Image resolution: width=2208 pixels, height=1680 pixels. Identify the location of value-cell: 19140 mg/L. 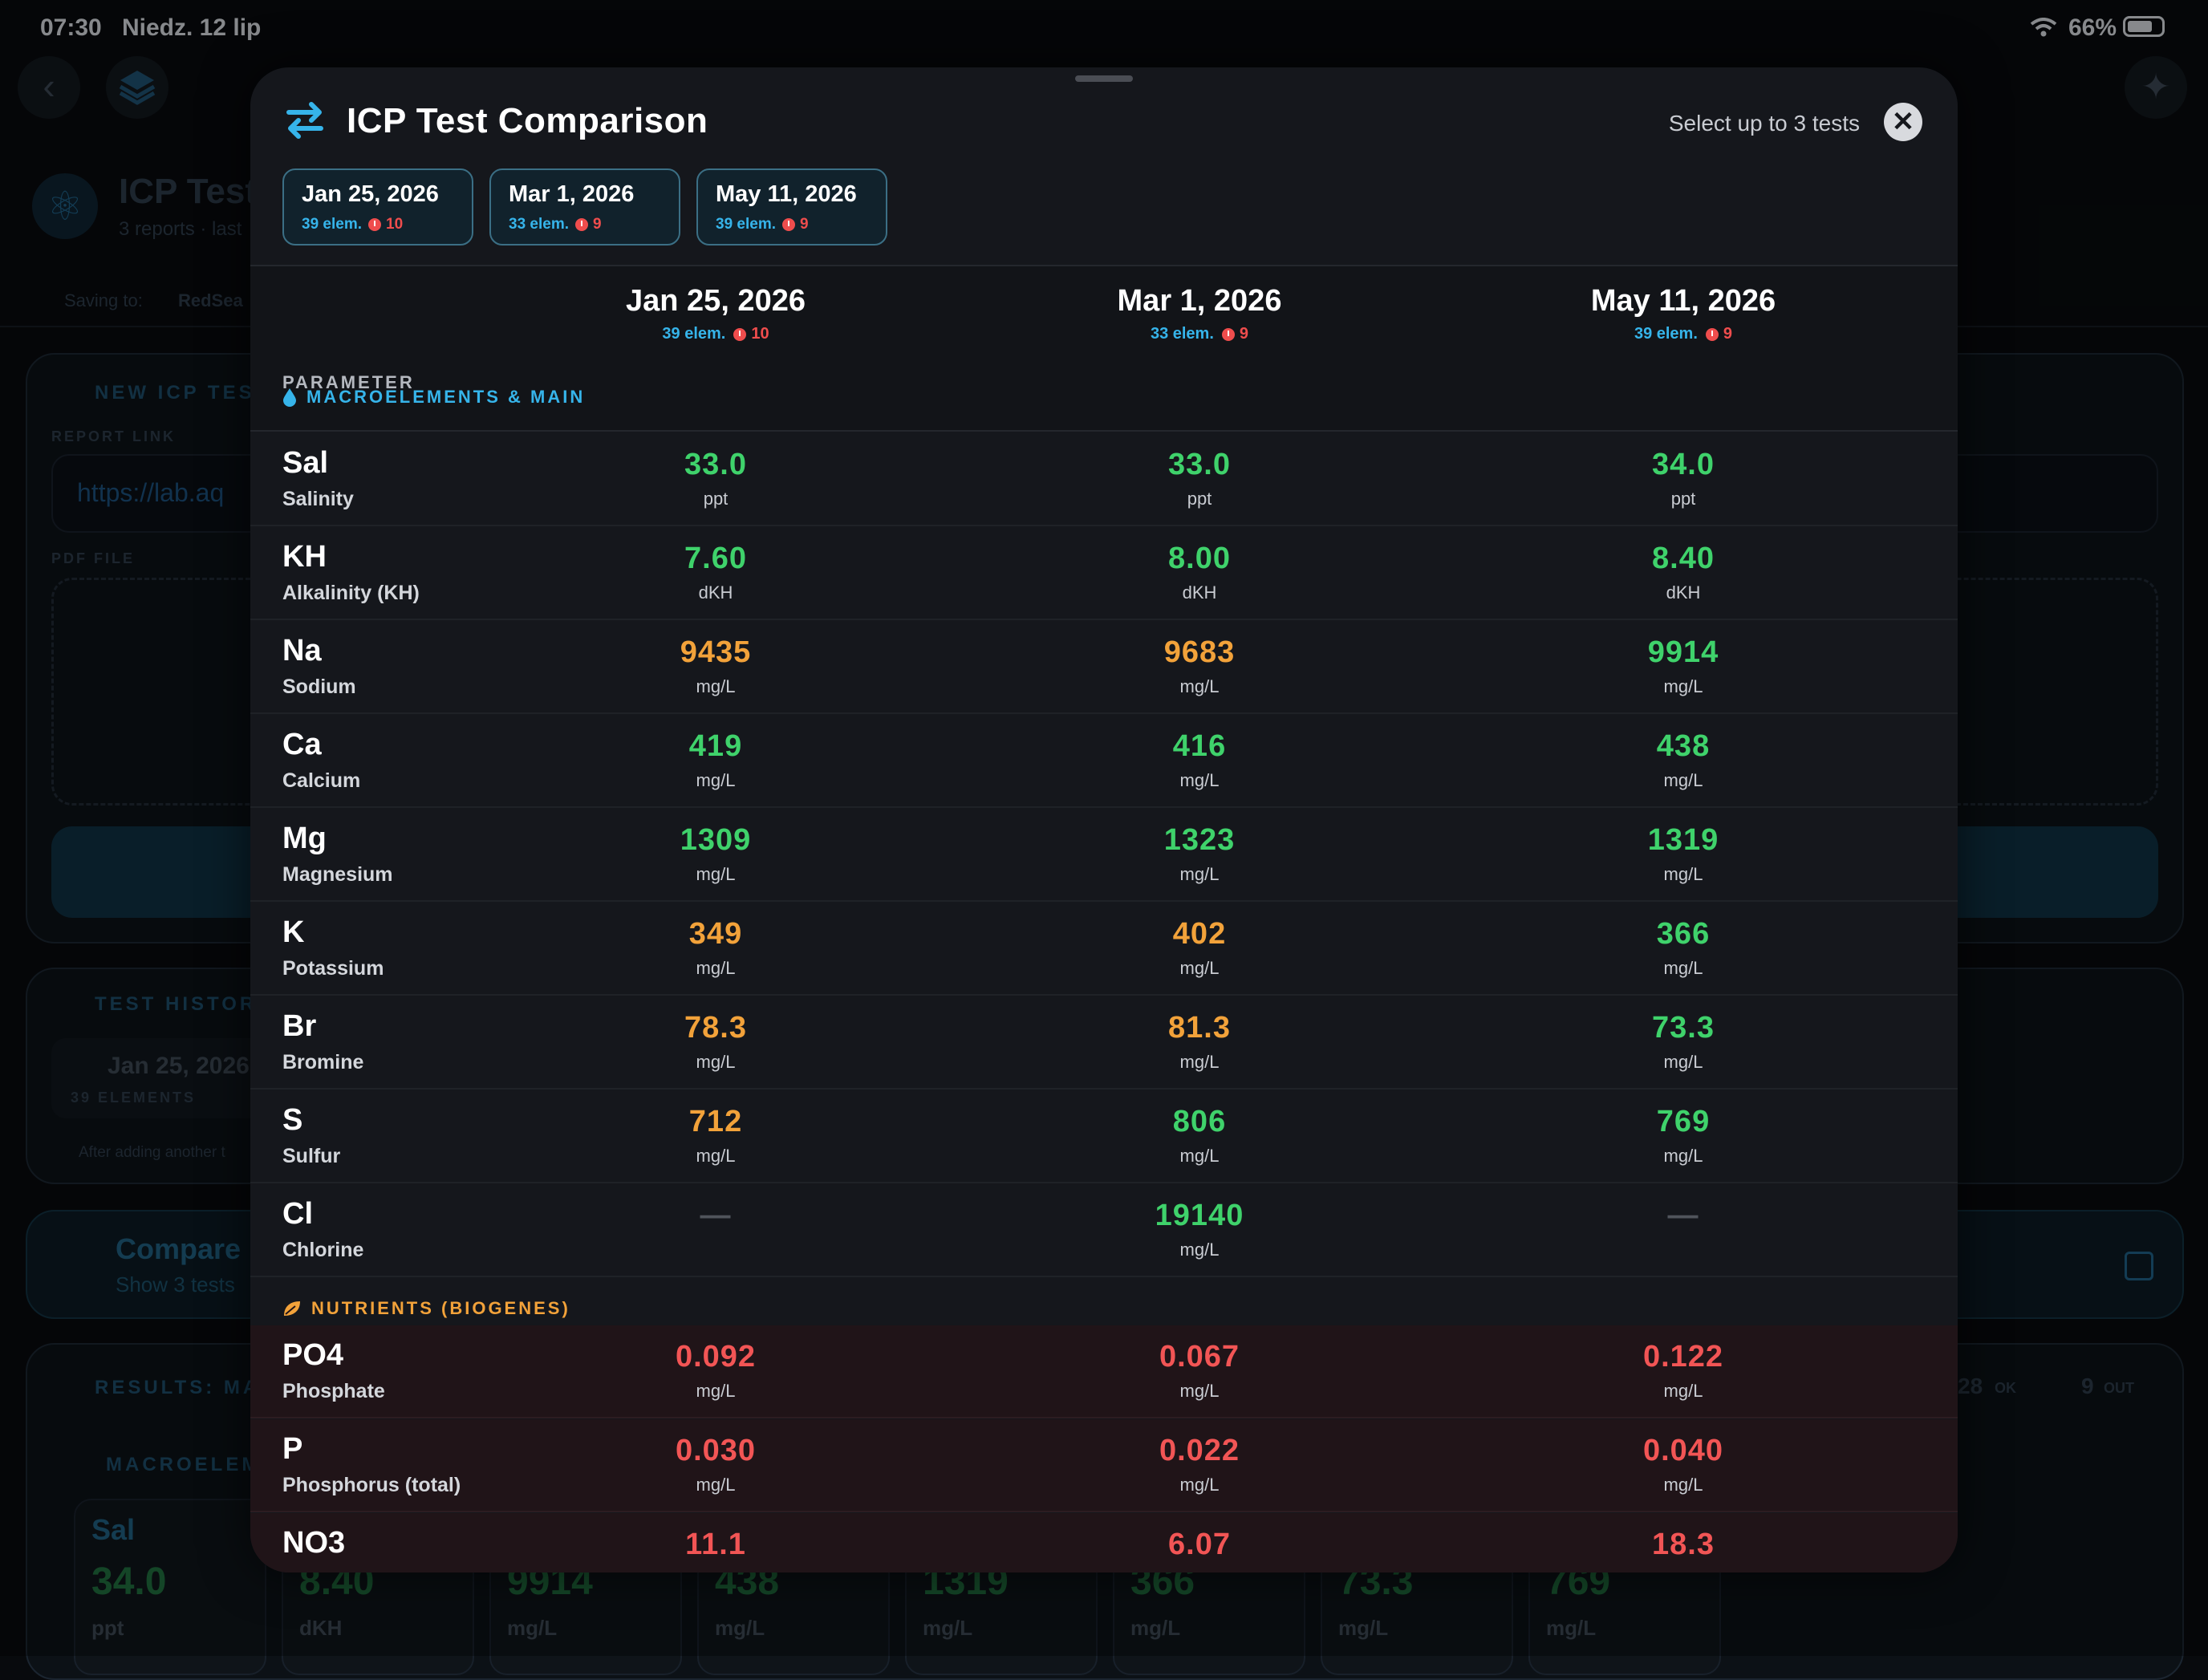
(1199, 1229).